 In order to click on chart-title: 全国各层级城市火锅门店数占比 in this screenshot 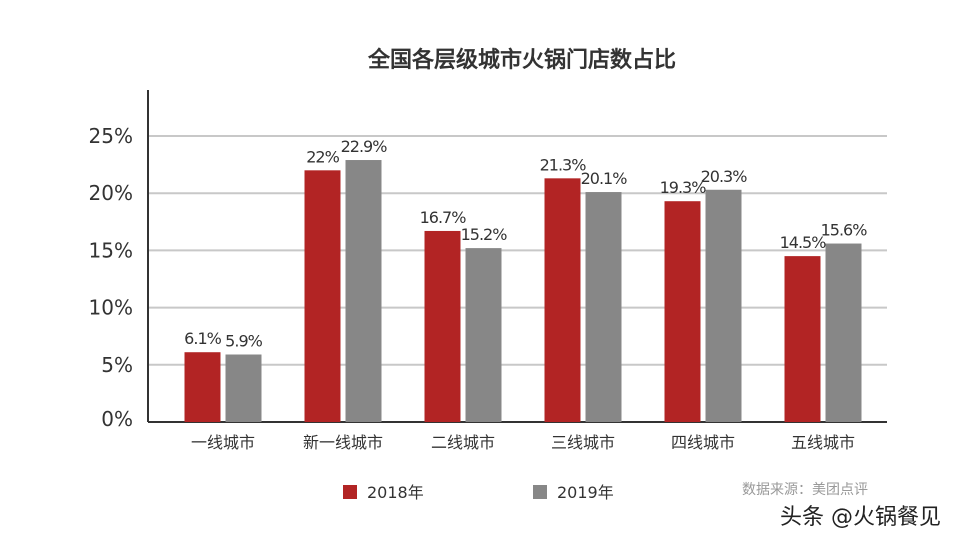, I will do `click(521, 60)`.